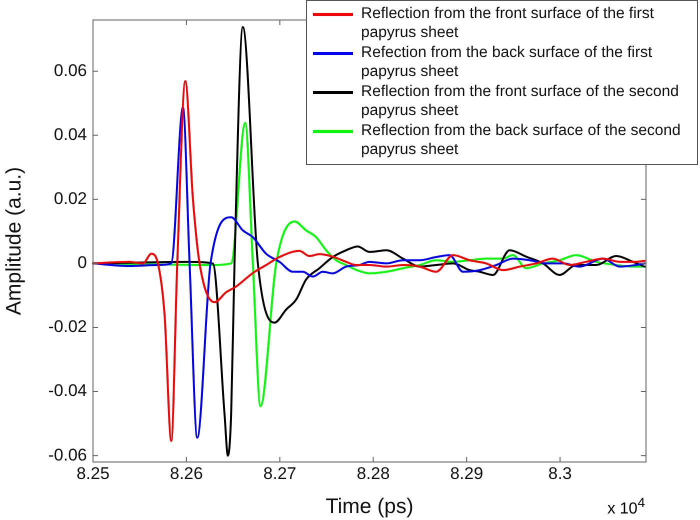  What do you see at coordinates (67, 454) in the screenshot?
I see `y-tick-label: -0.06` at bounding box center [67, 454].